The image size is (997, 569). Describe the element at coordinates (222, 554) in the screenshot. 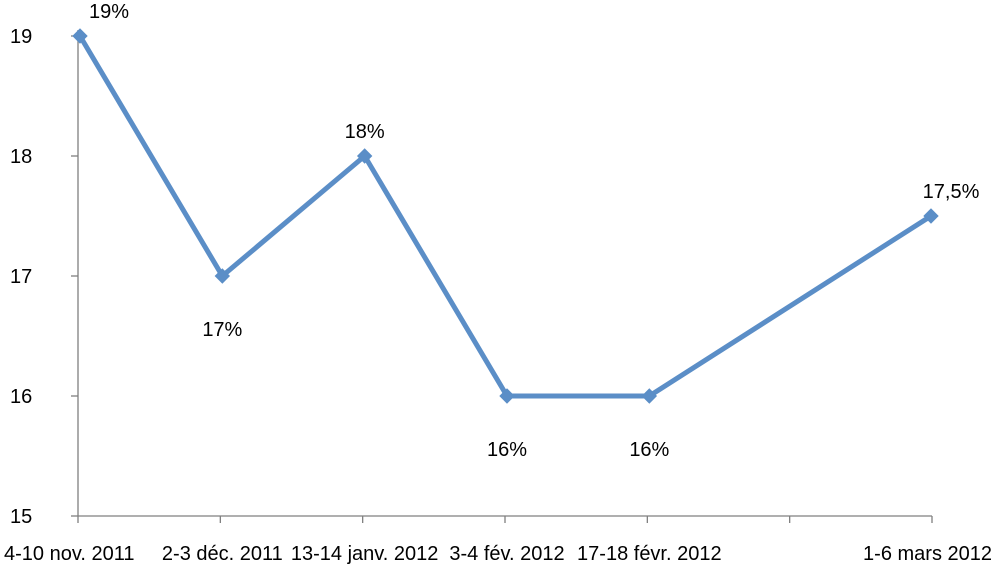

I see `x-tick-label: 2-3 déc. 2011` at that location.